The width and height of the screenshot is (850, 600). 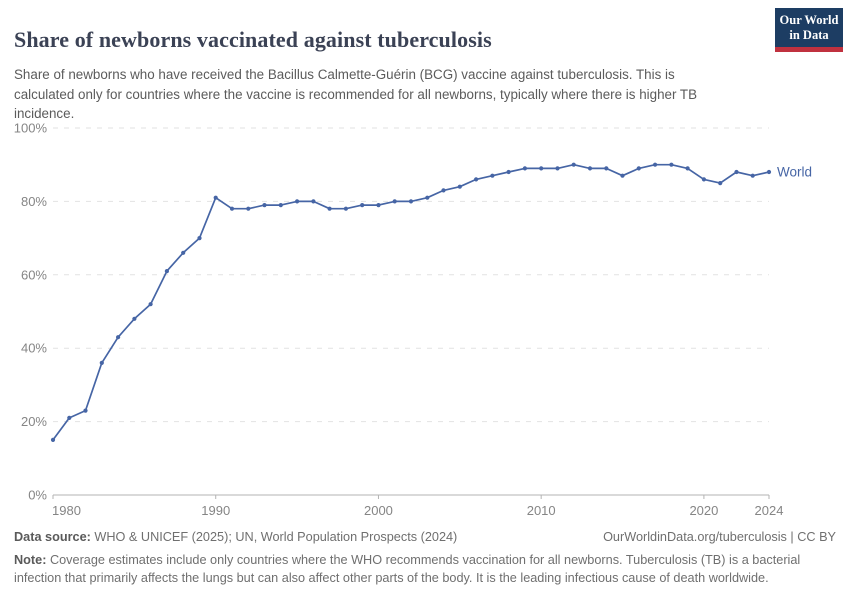 I want to click on x-axis-tick-label: 1980, so click(x=66, y=510).